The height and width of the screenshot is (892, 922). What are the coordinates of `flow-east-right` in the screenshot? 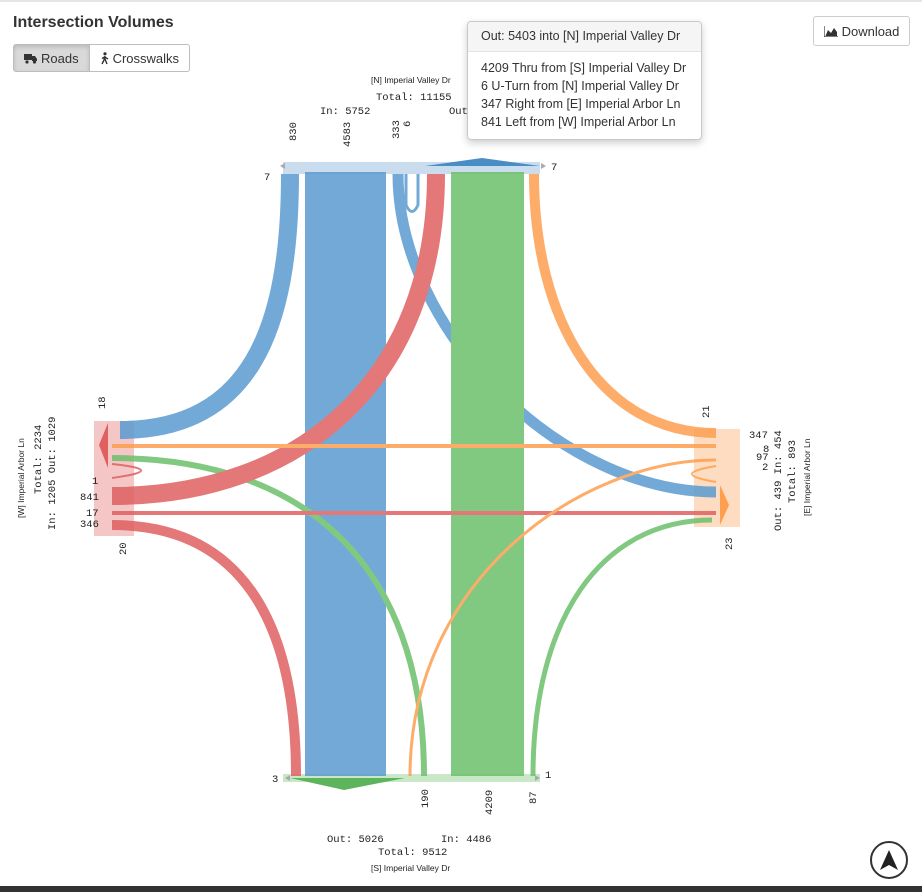 It's located at (623, 305).